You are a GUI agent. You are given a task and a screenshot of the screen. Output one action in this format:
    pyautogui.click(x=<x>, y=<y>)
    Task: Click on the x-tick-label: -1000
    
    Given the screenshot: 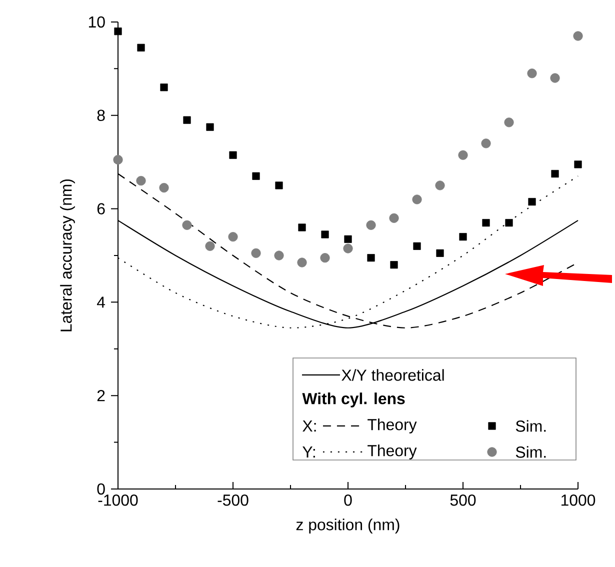 What is the action you would take?
    pyautogui.click(x=118, y=500)
    